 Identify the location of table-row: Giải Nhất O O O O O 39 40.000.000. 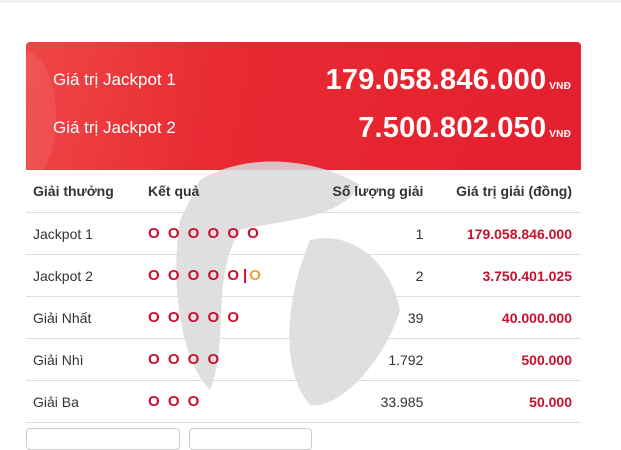
(303, 317).